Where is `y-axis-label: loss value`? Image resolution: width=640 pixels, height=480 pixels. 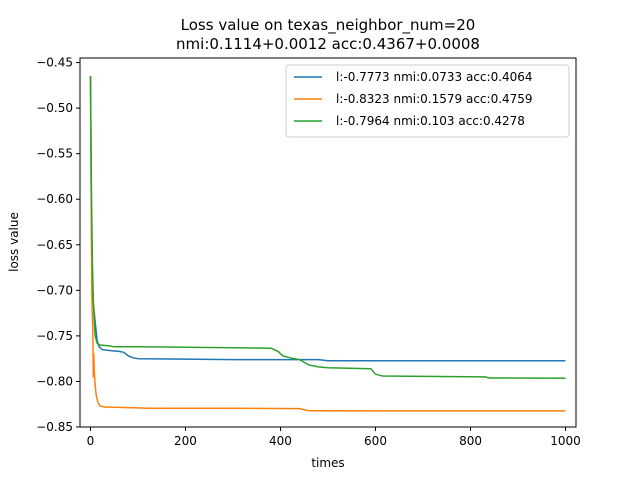 y-axis-label: loss value is located at coordinates (14, 242).